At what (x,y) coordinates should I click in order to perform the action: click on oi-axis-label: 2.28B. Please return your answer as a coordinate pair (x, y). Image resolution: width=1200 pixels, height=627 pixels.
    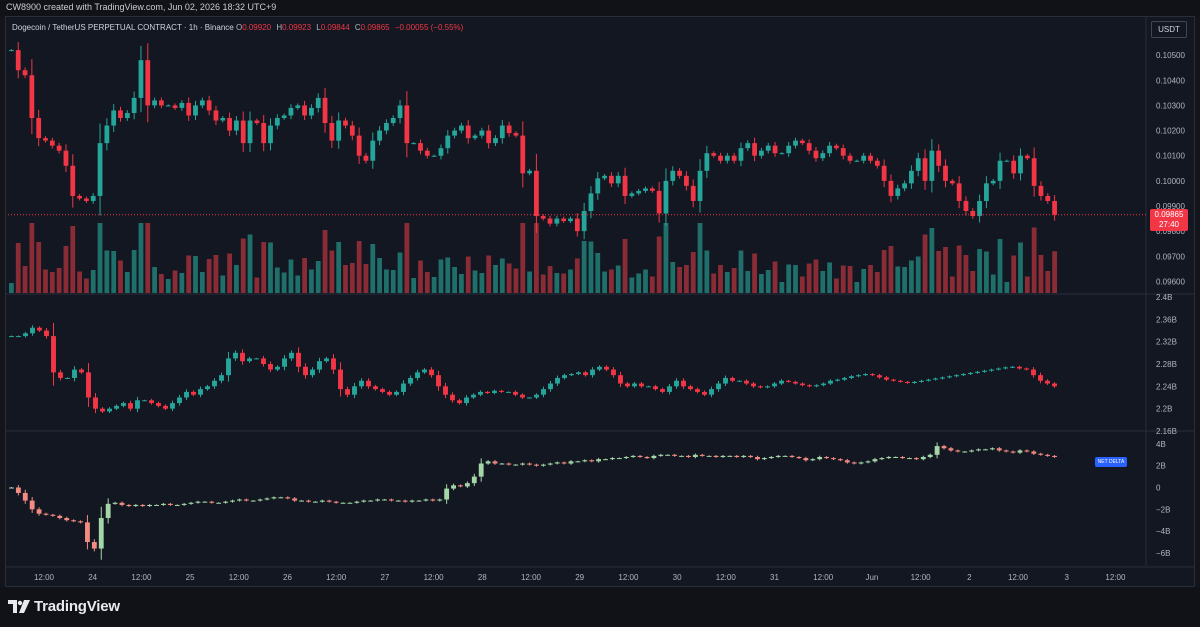
    Looking at the image, I should click on (1166, 364).